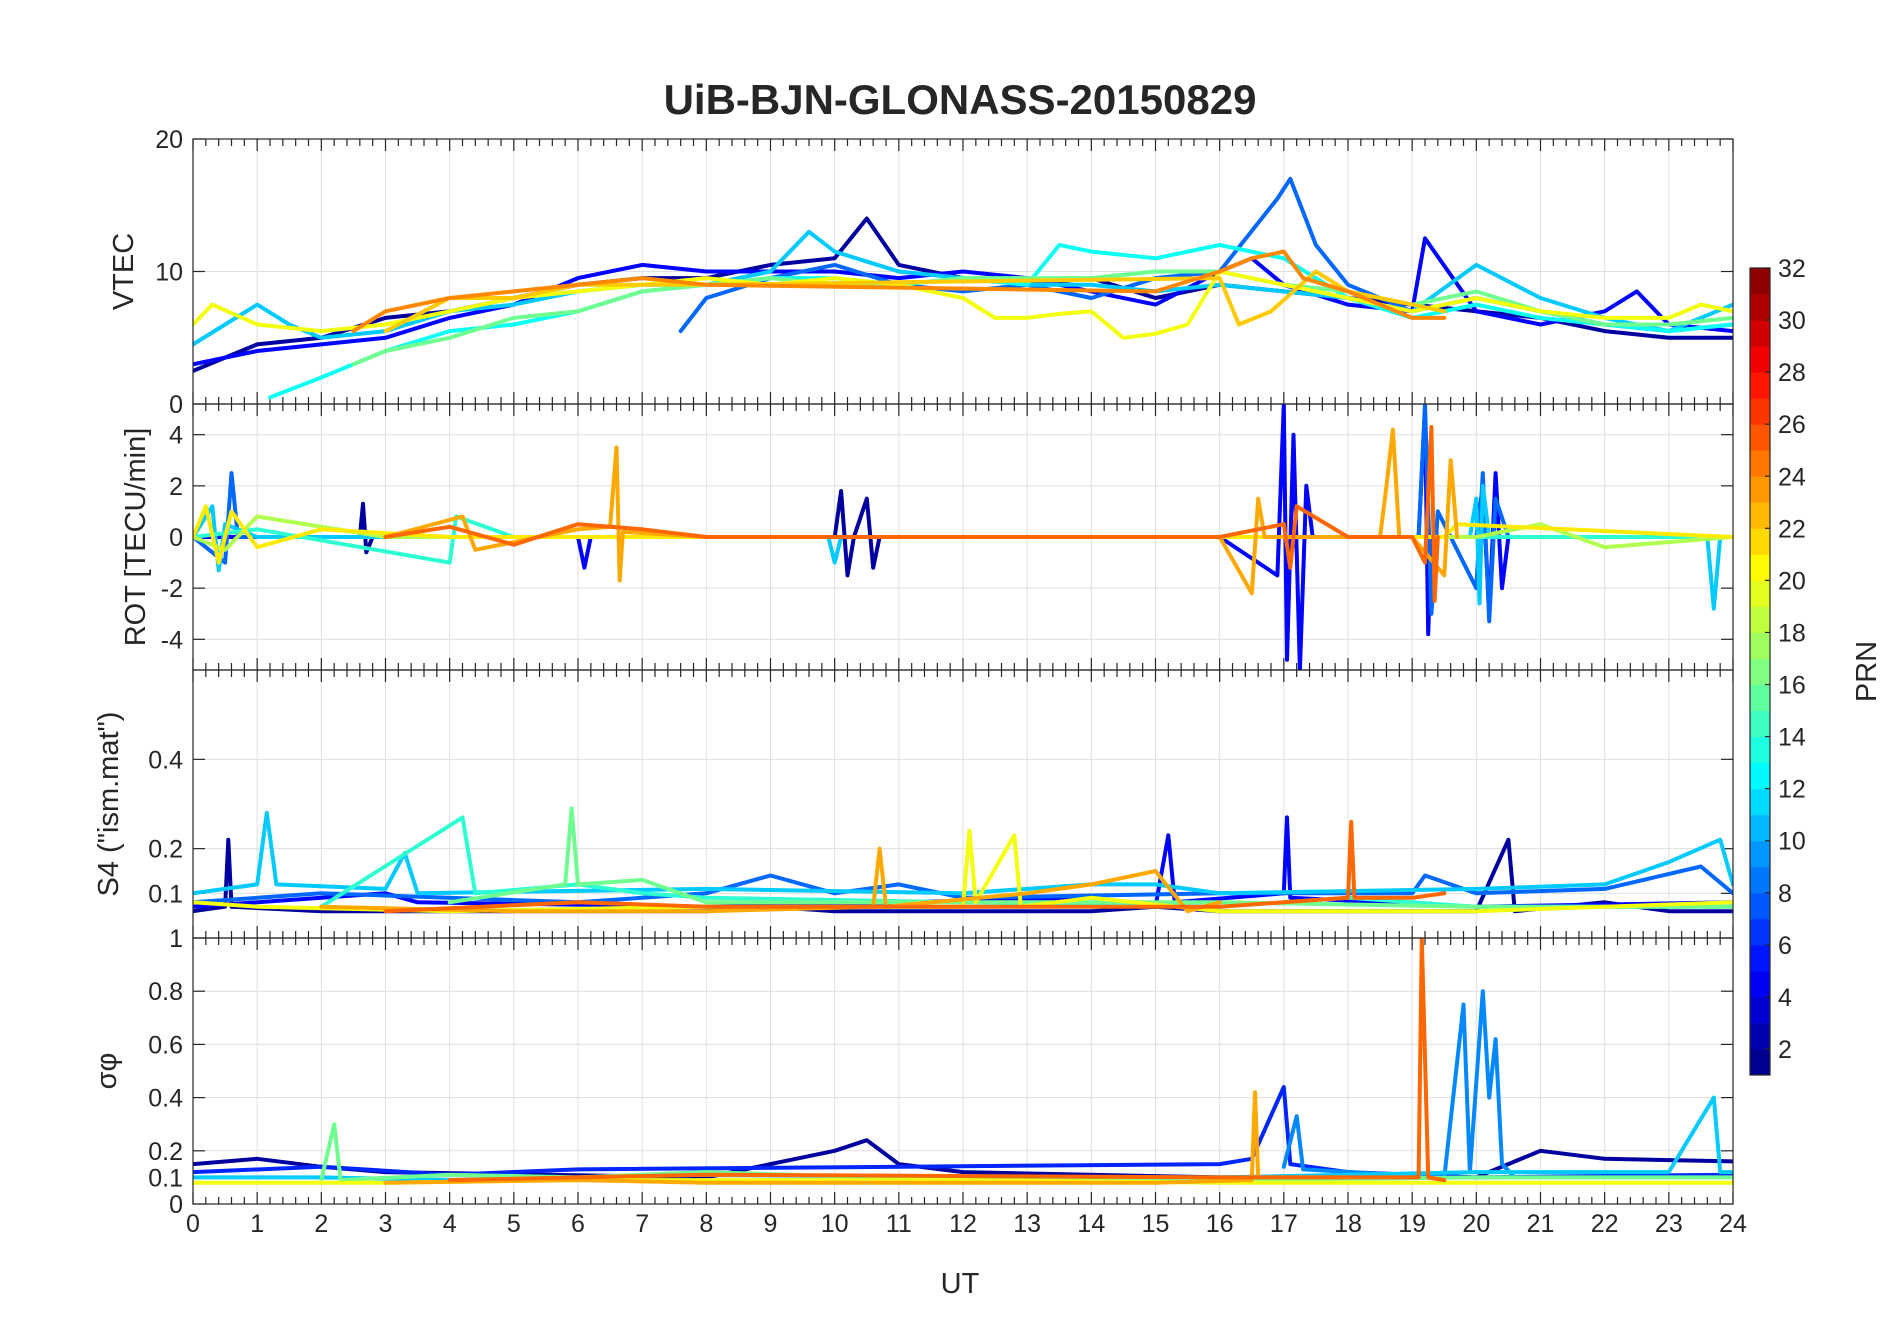 The width and height of the screenshot is (1902, 1330). I want to click on colorbar-frame, so click(1760, 671).